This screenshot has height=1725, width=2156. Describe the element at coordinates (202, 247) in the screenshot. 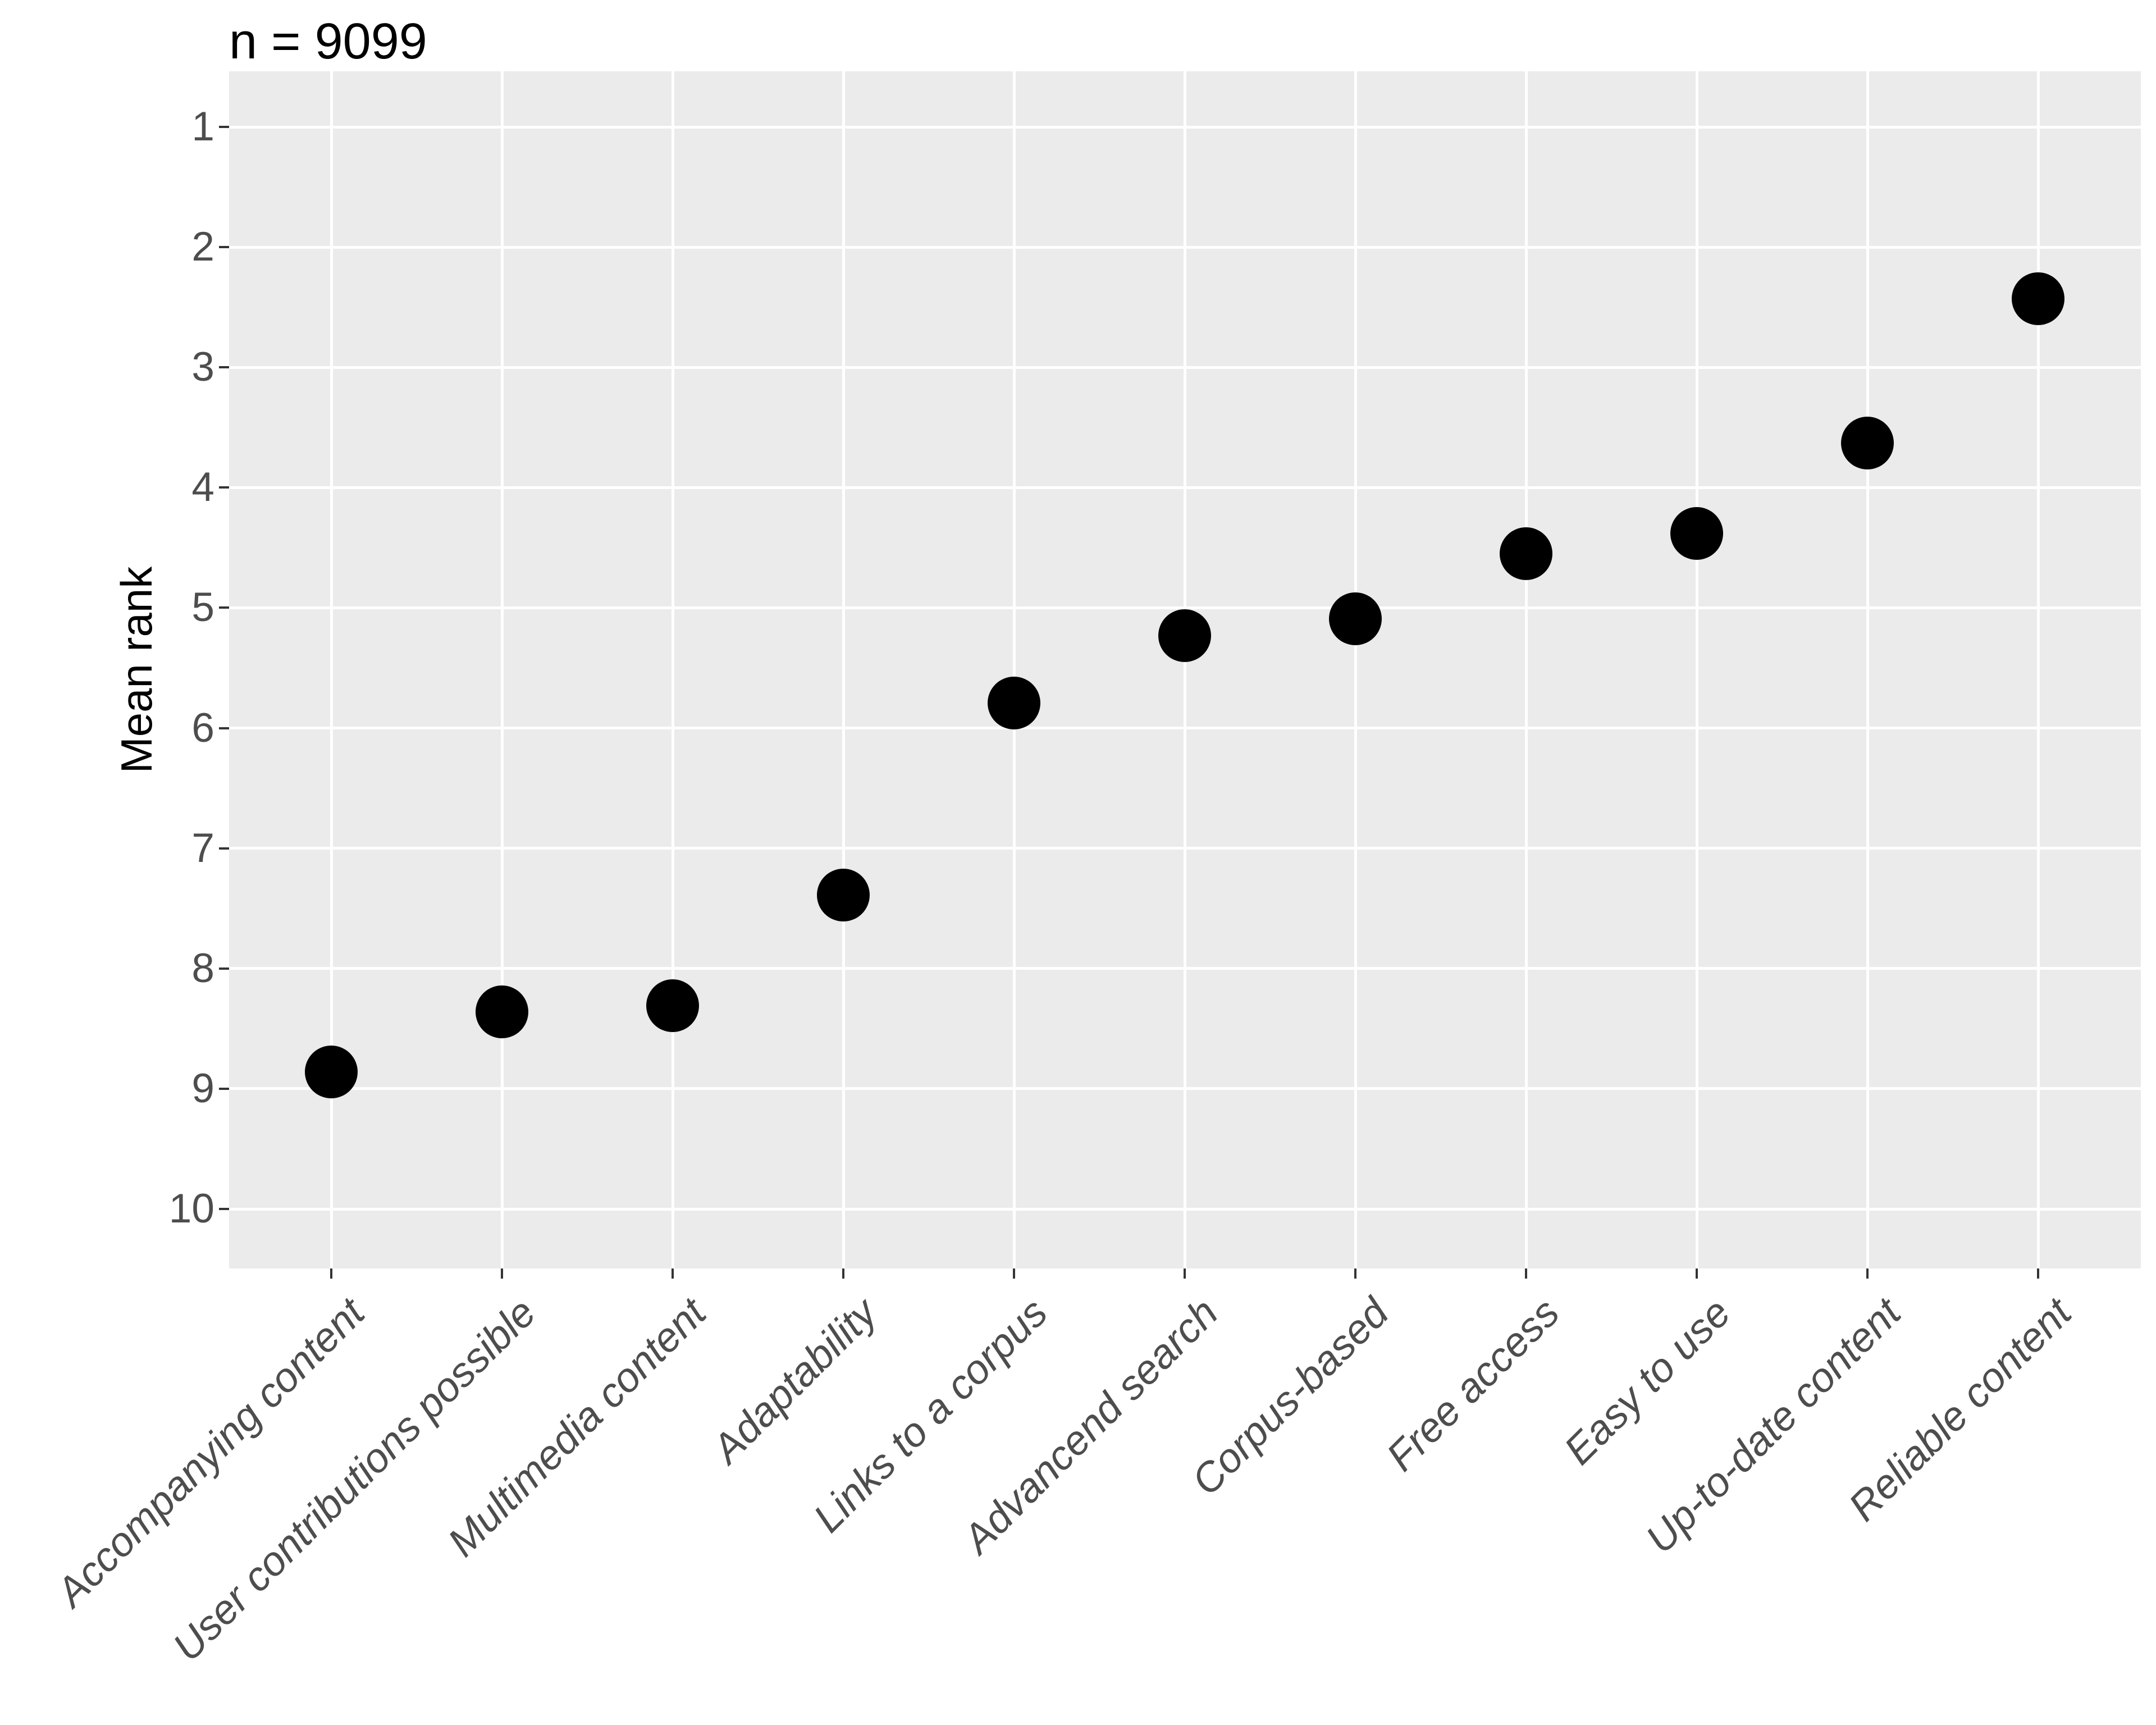

I see `y-tick-label: 2` at that location.